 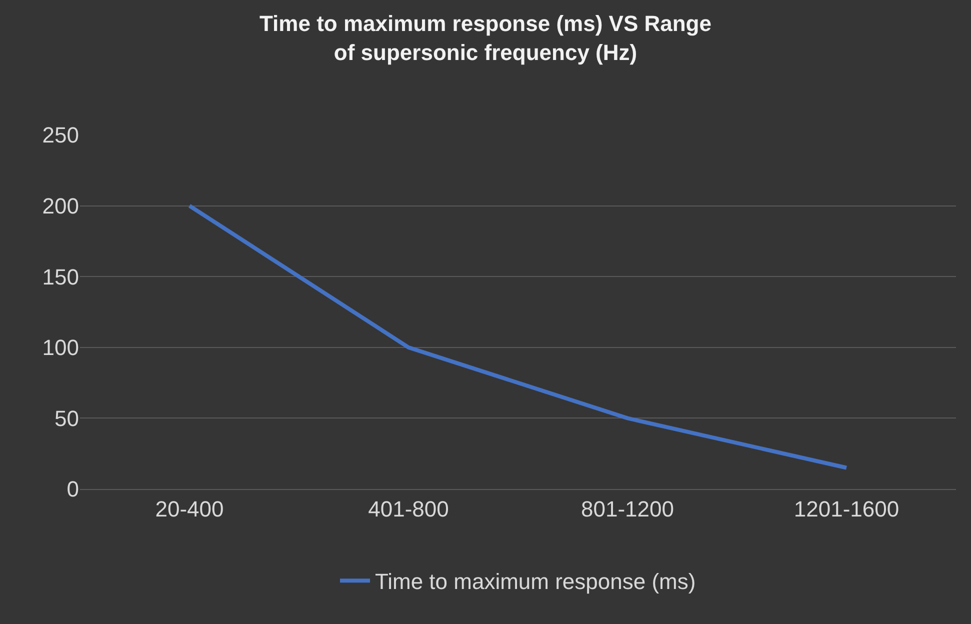 I want to click on x-tick-label: 801-1200, so click(x=627, y=509).